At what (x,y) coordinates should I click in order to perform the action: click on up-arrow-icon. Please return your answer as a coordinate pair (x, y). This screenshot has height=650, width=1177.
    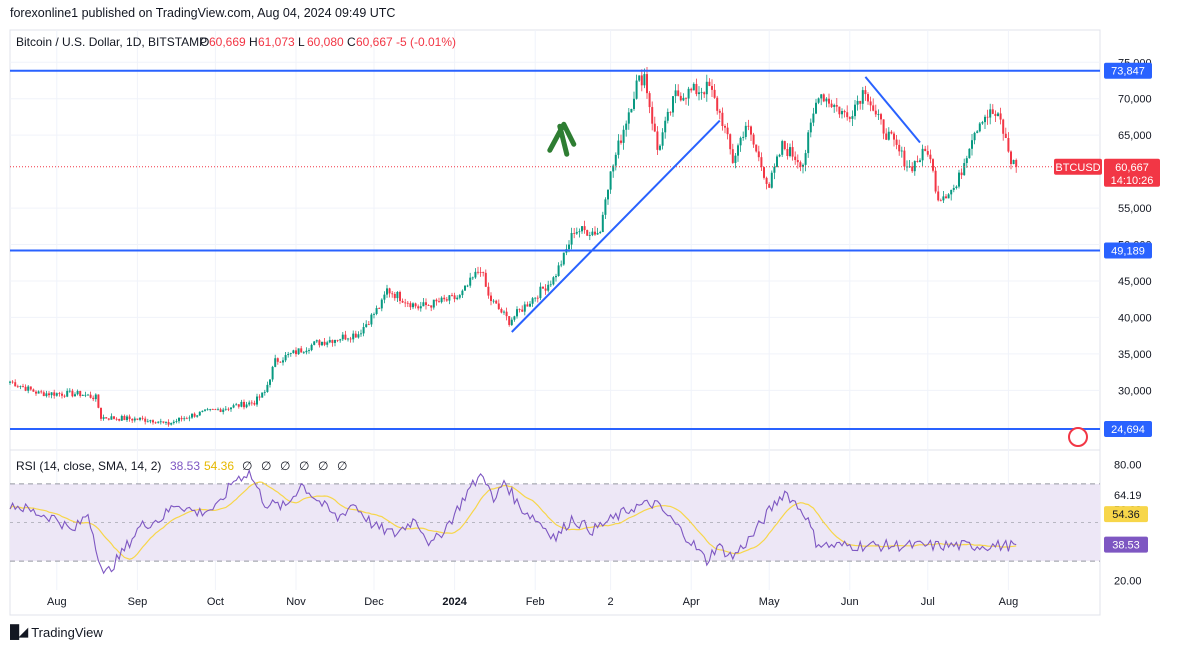
    Looking at the image, I should click on (562, 139).